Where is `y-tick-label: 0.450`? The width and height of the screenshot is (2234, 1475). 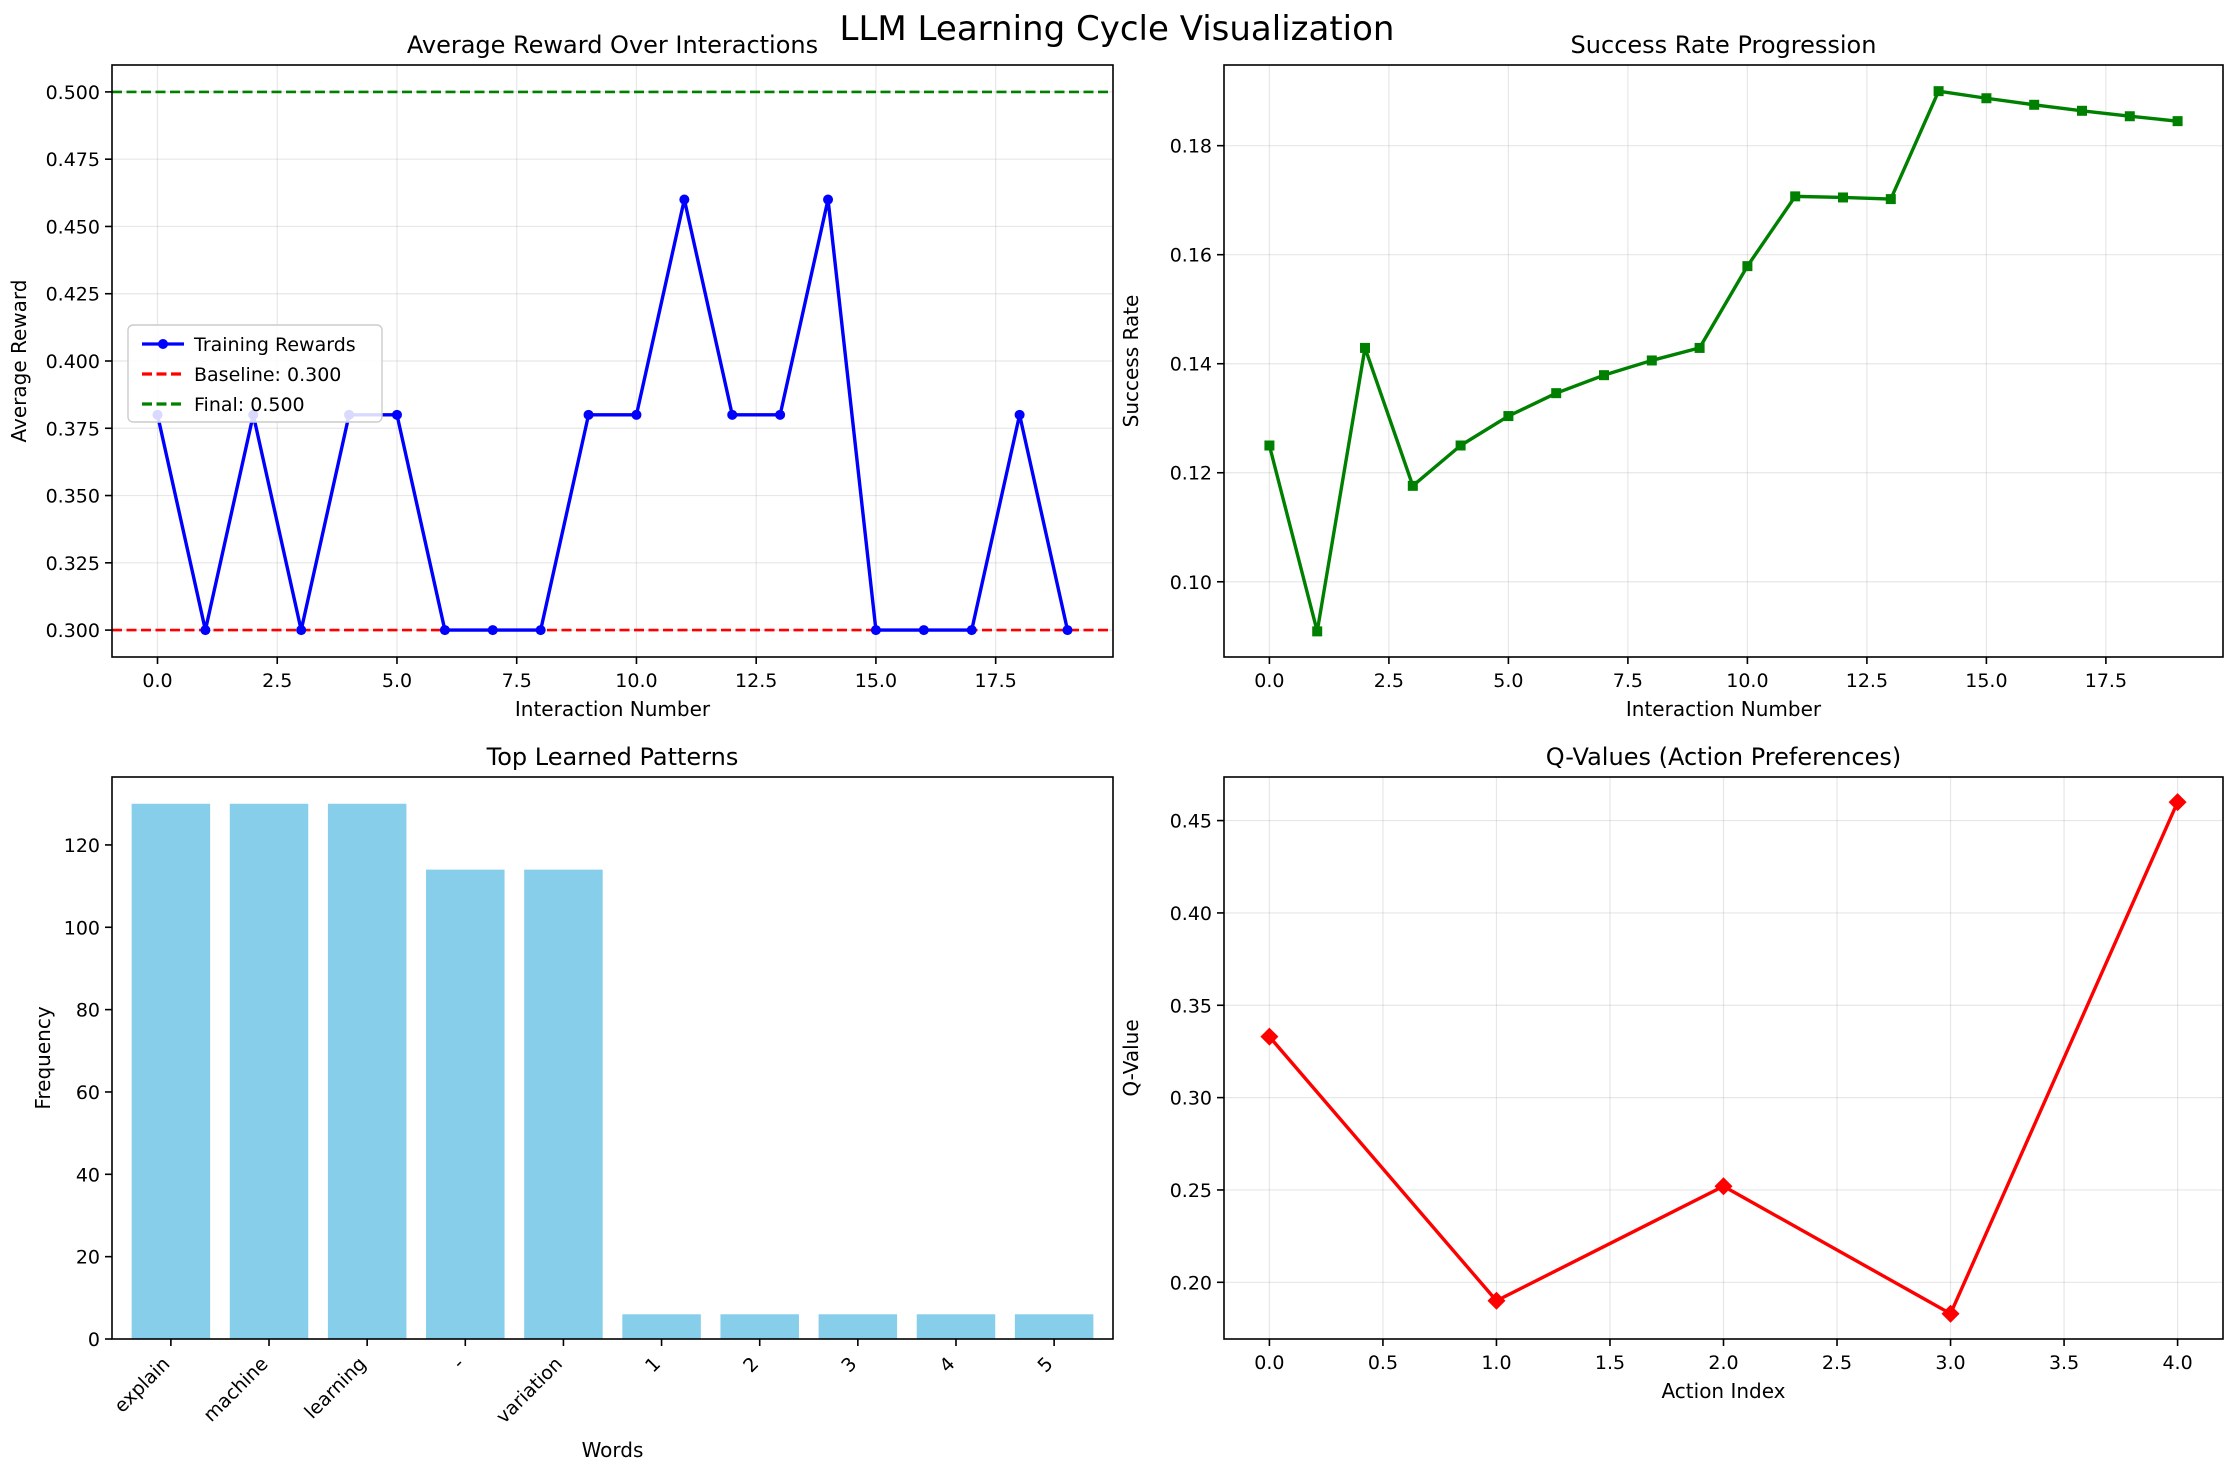 y-tick-label: 0.450 is located at coordinates (73, 227).